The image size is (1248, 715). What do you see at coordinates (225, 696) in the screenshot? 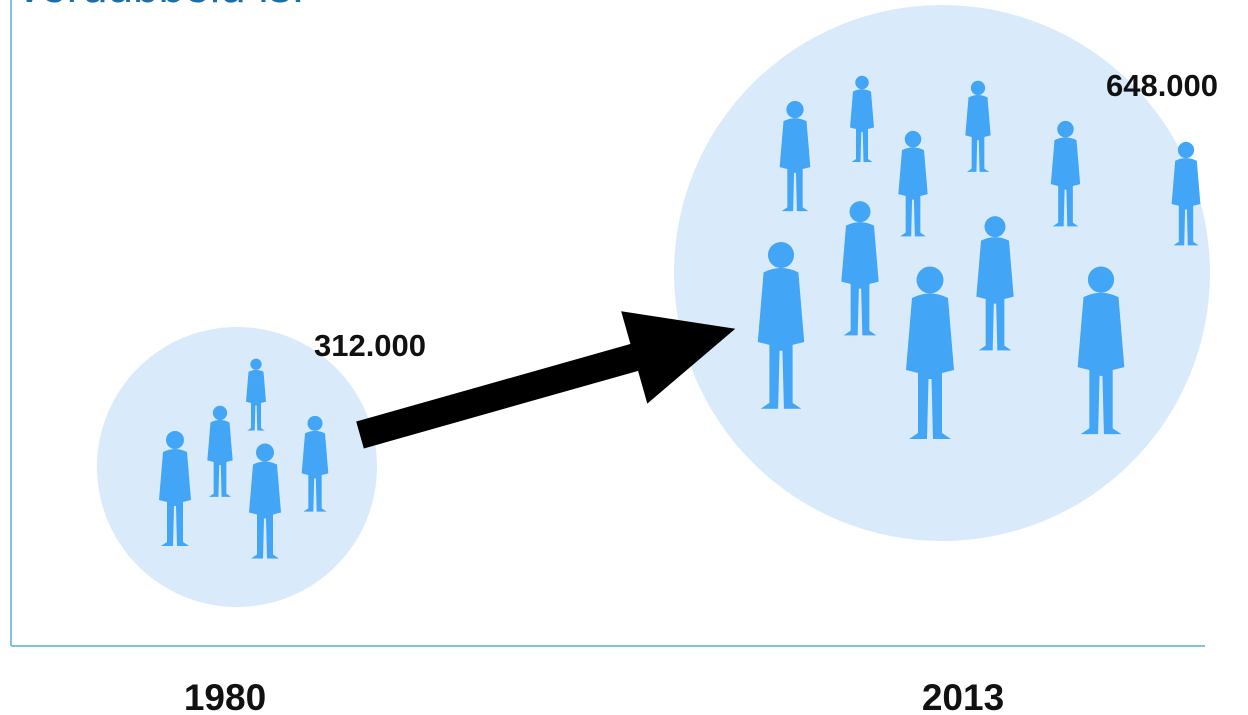
I see `year-label: 1980` at bounding box center [225, 696].